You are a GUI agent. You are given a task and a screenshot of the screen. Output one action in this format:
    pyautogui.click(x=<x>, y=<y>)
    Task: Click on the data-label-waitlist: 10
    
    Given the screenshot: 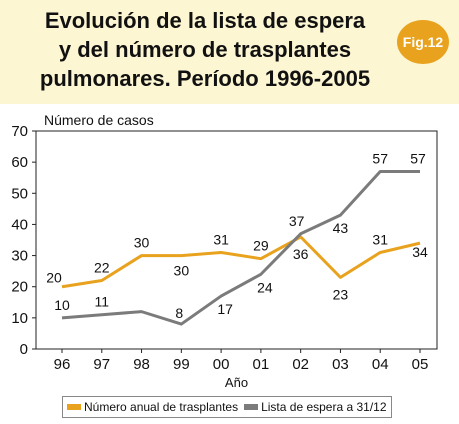 What is the action you would take?
    pyautogui.click(x=62, y=305)
    